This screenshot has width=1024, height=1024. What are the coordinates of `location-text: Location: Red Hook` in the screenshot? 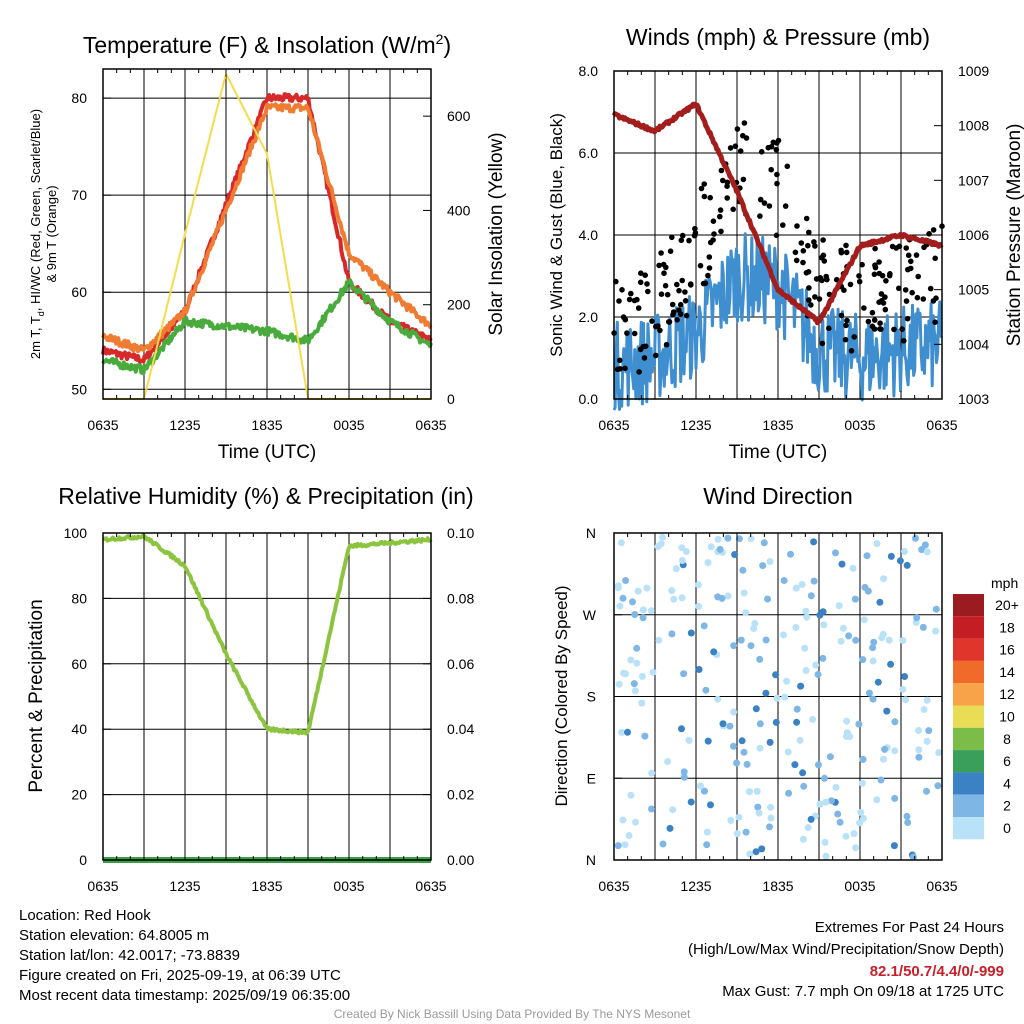 It's located at (85, 915).